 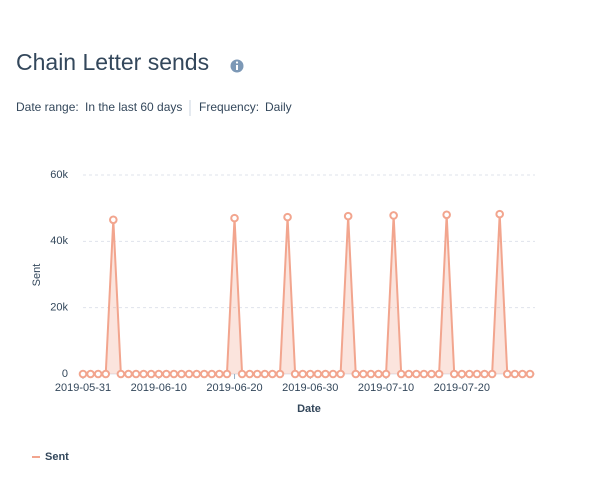 What do you see at coordinates (386, 388) in the screenshot?
I see `x-tick-label: 2019-07-10` at bounding box center [386, 388].